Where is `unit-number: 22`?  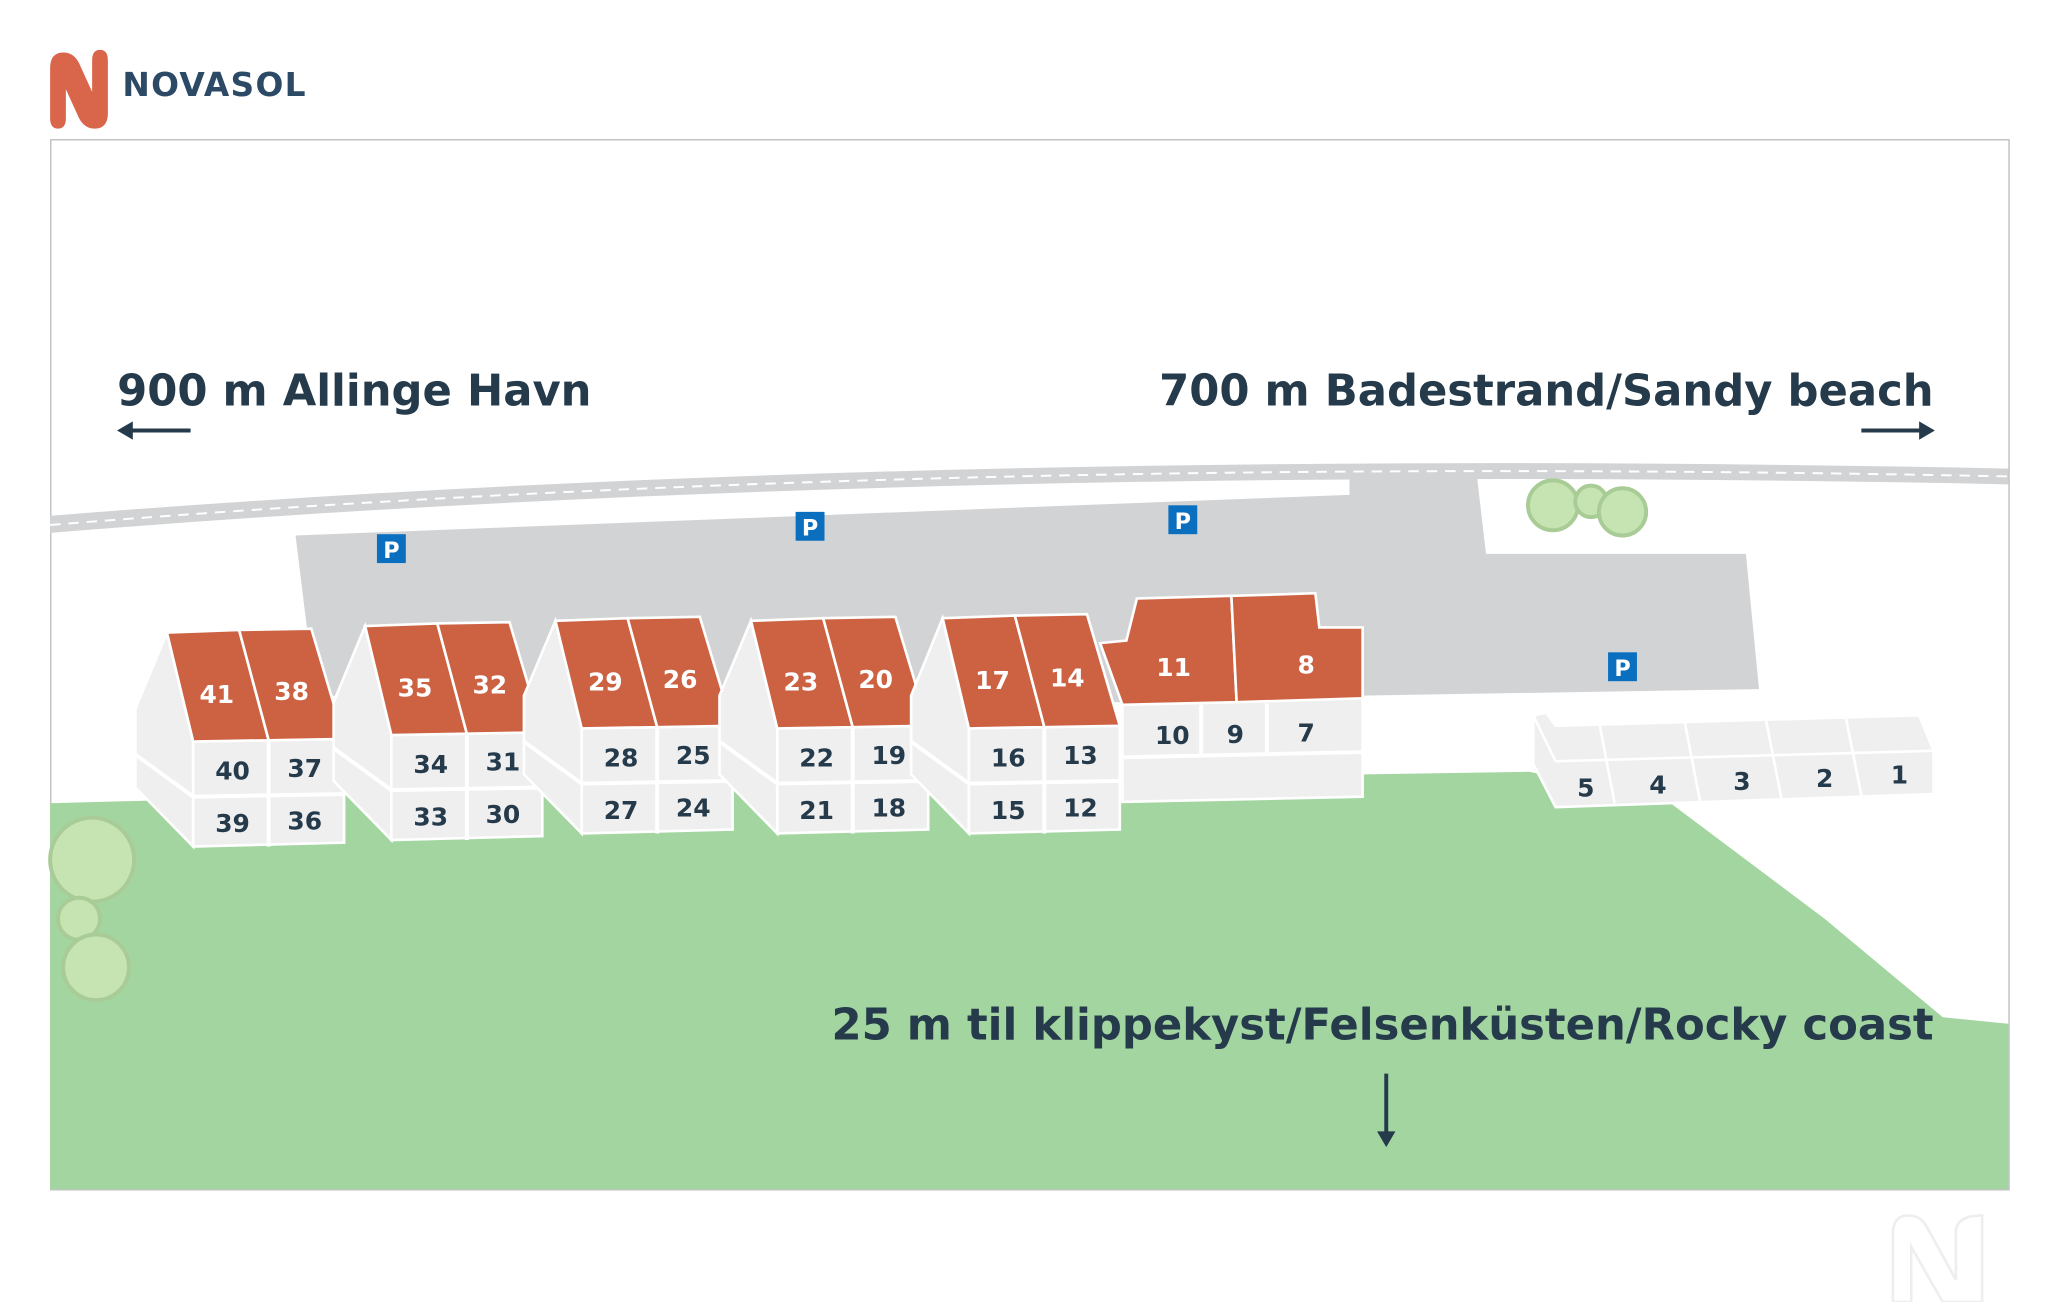
unit-number: 22 is located at coordinates (816, 758).